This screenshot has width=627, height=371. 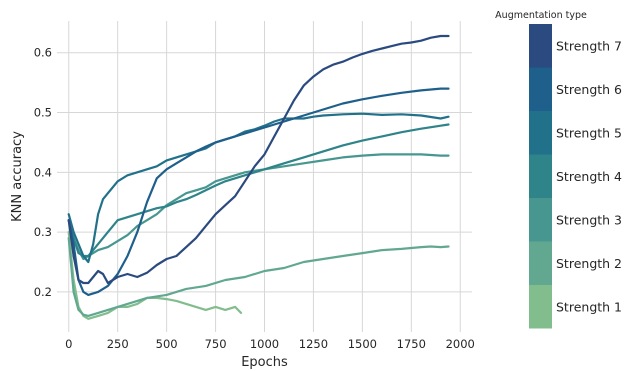 I want to click on y-tick-label: 0.3, so click(x=43, y=232).